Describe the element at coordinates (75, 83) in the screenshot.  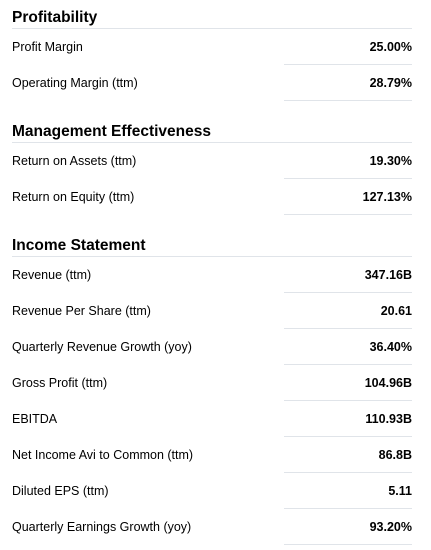
I see `stat-label: Operating Margin (ttm)` at that location.